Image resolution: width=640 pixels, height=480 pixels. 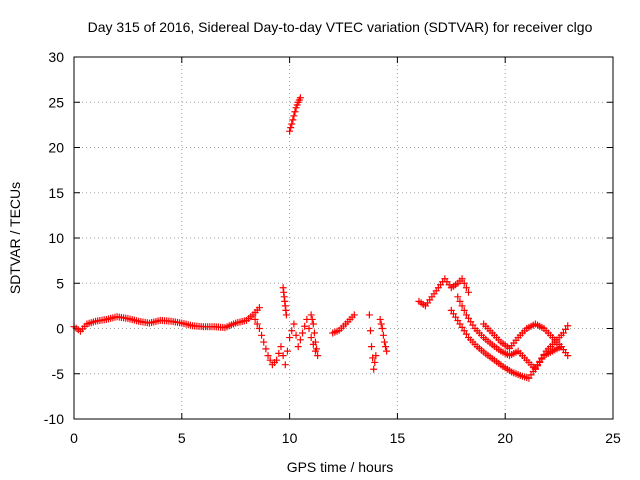 I want to click on x-tick-label: 5, so click(x=182, y=438).